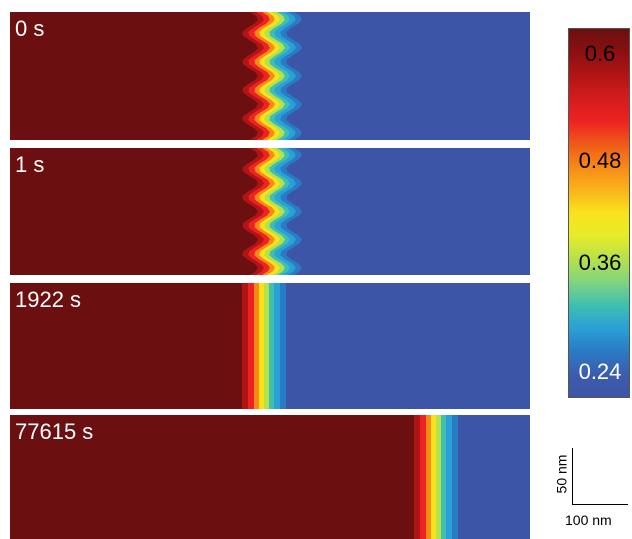 The width and height of the screenshot is (632, 539). What do you see at coordinates (561, 474) in the screenshot?
I see `scale-bar-vertical-label: 50 nm` at bounding box center [561, 474].